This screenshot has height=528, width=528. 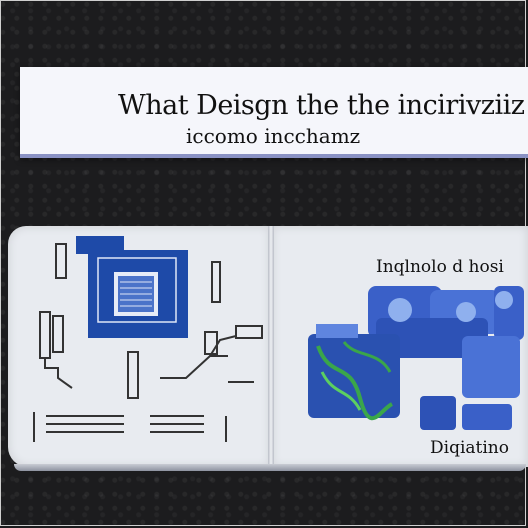 I want to click on banner-title: What Deisgn the the incirivziiz, so click(x=321, y=105).